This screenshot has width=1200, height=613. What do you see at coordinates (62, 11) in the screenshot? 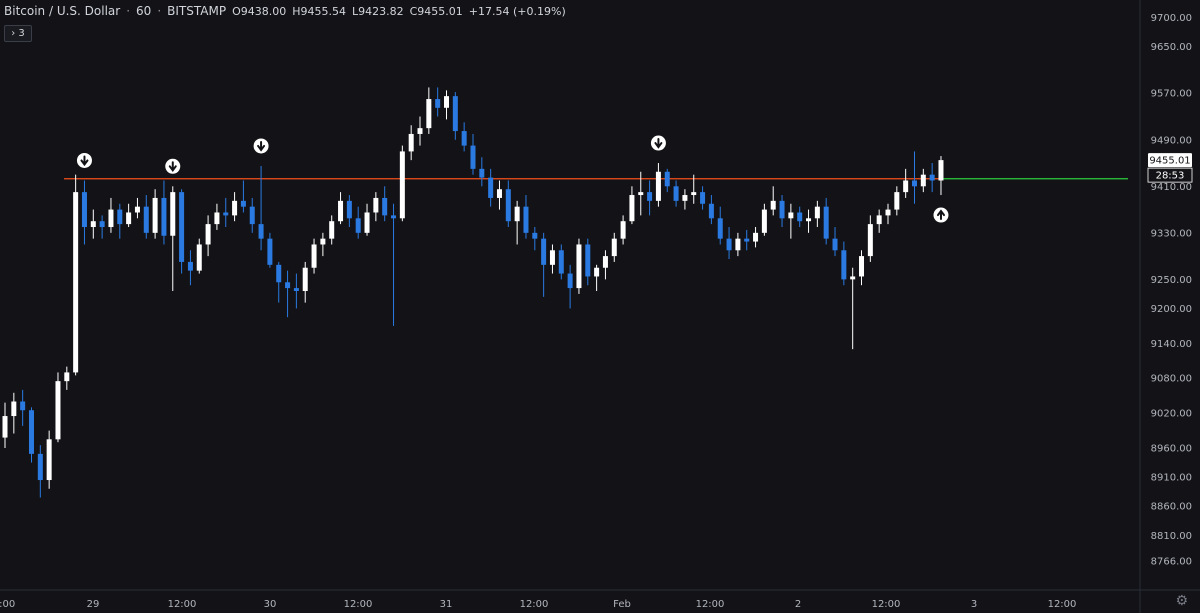
I see `symbol-name: Bitcoin / U.S. Dollar` at bounding box center [62, 11].